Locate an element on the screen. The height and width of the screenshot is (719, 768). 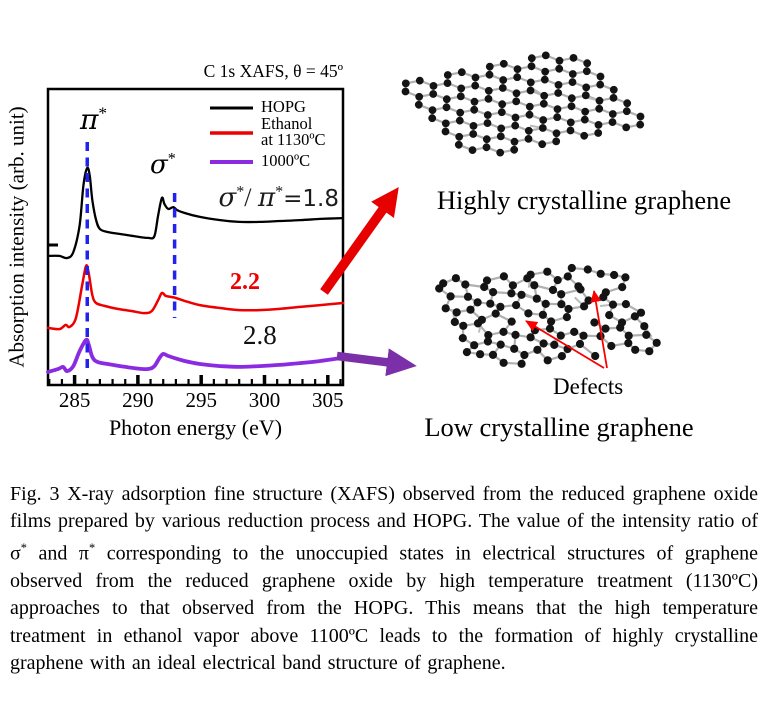
x-tick-label: 305 is located at coordinates (328, 400).